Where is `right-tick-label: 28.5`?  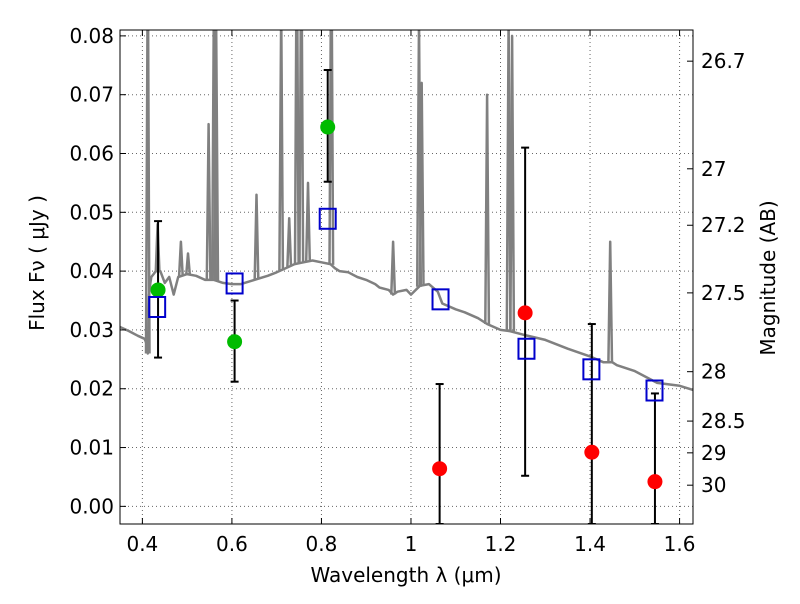
right-tick-label: 28.5 is located at coordinates (723, 421).